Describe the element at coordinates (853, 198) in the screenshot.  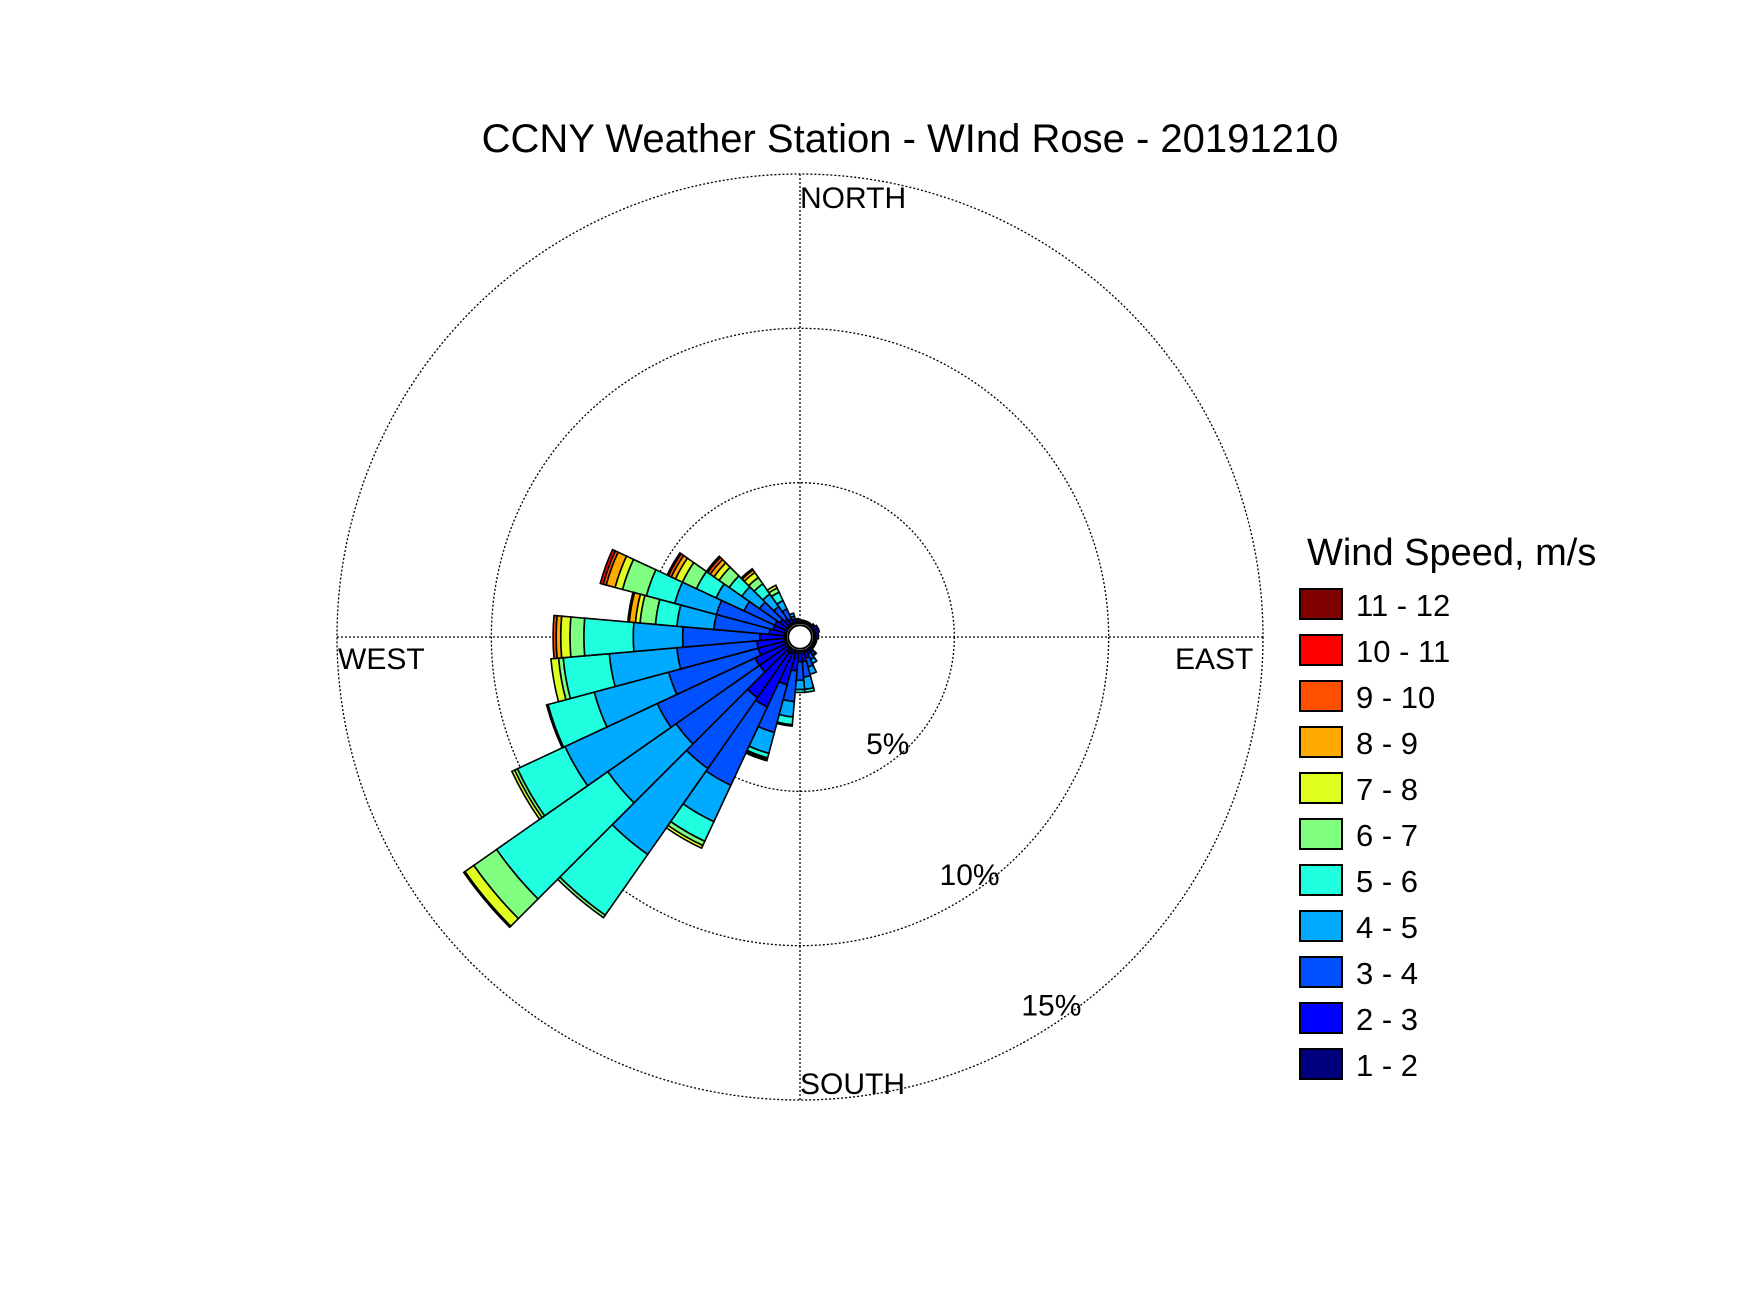
I see `north-label: NORTH` at that location.